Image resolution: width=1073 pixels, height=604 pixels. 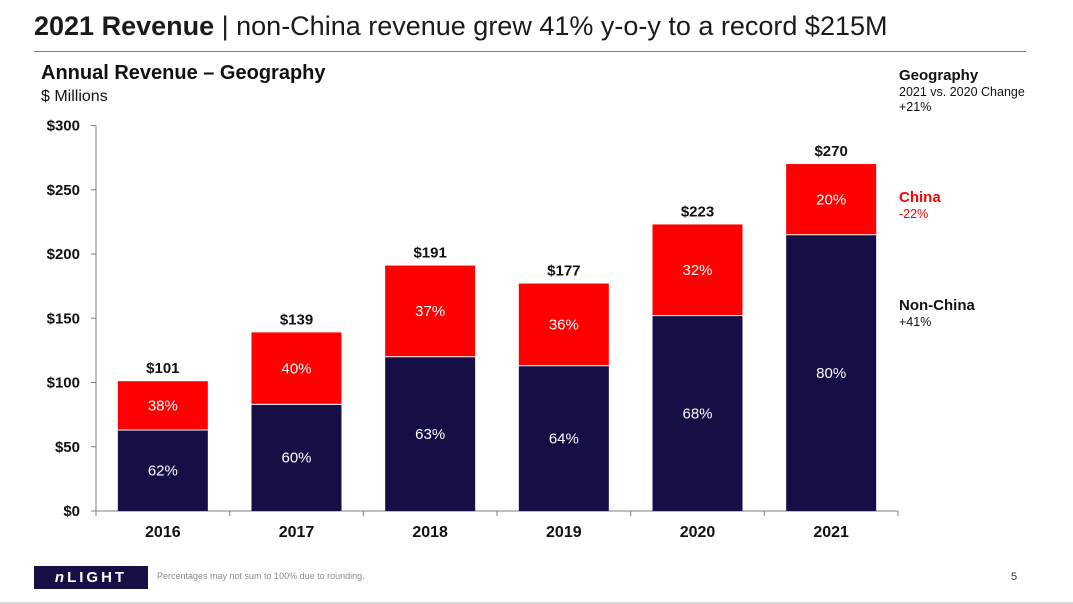 I want to click on nlight-logo: nLIGHT, so click(x=91, y=577).